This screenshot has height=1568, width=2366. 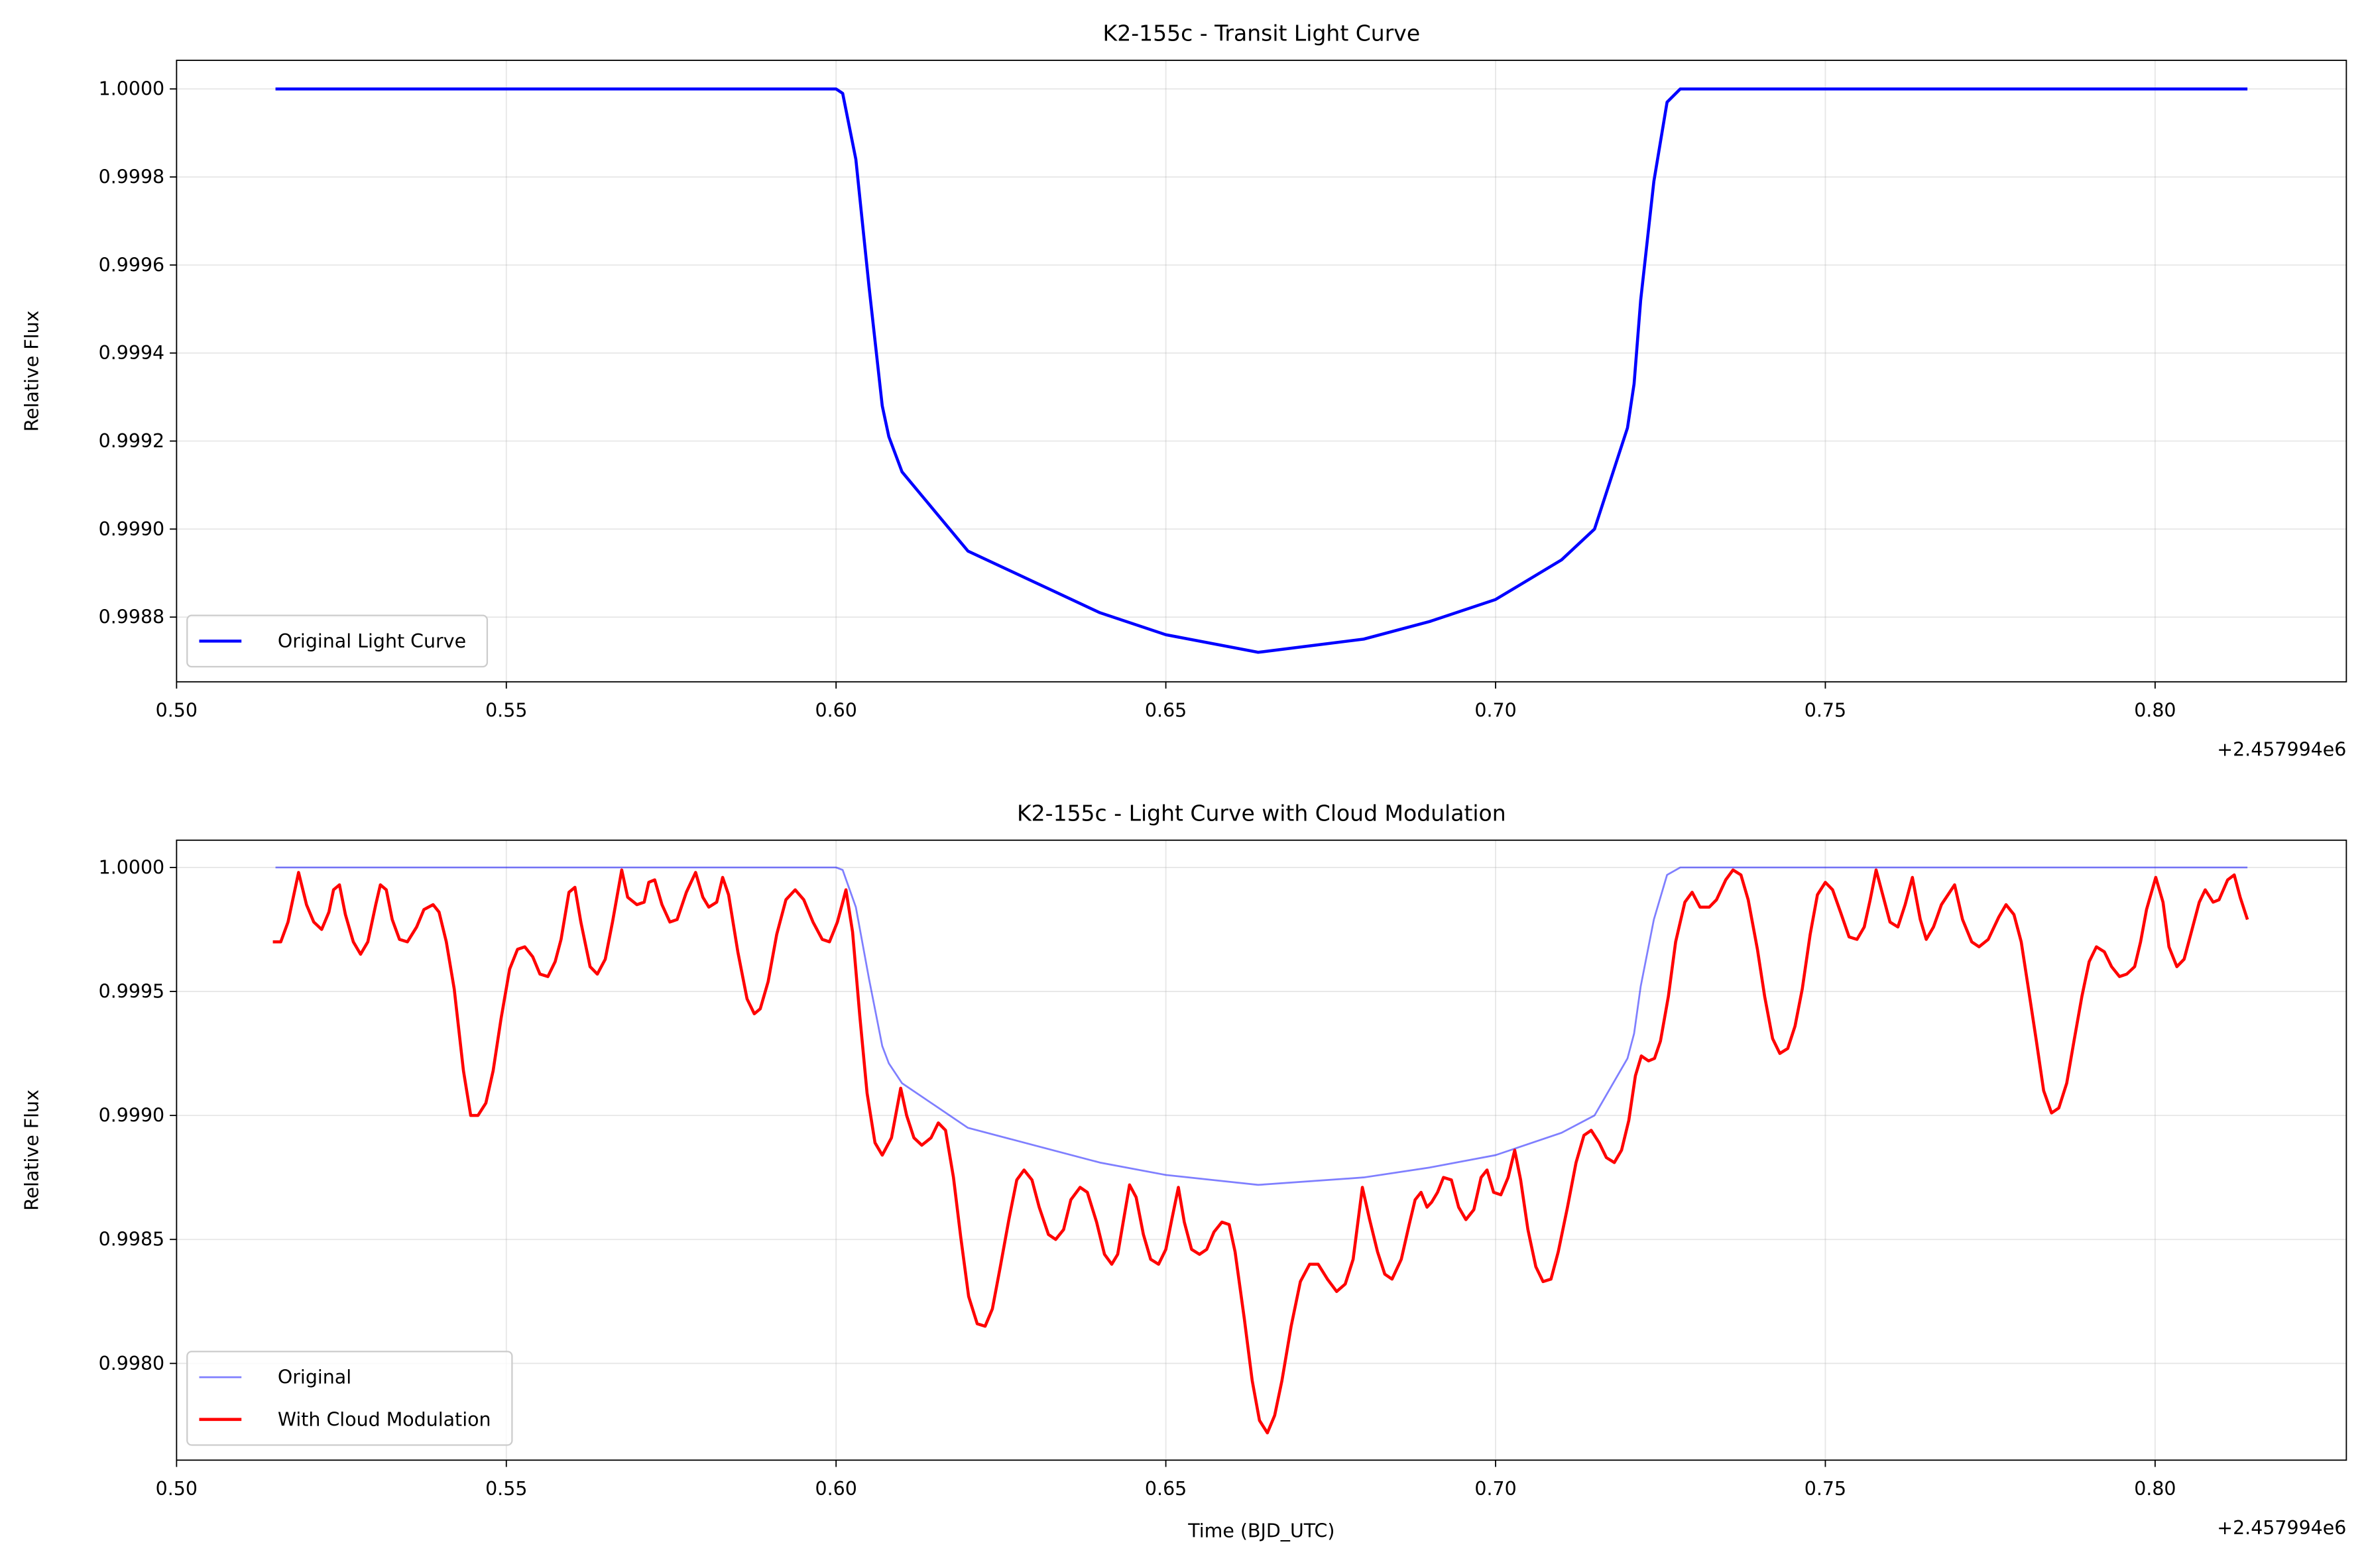 I want to click on y-tick-label: 0.9980, so click(x=132, y=1363).